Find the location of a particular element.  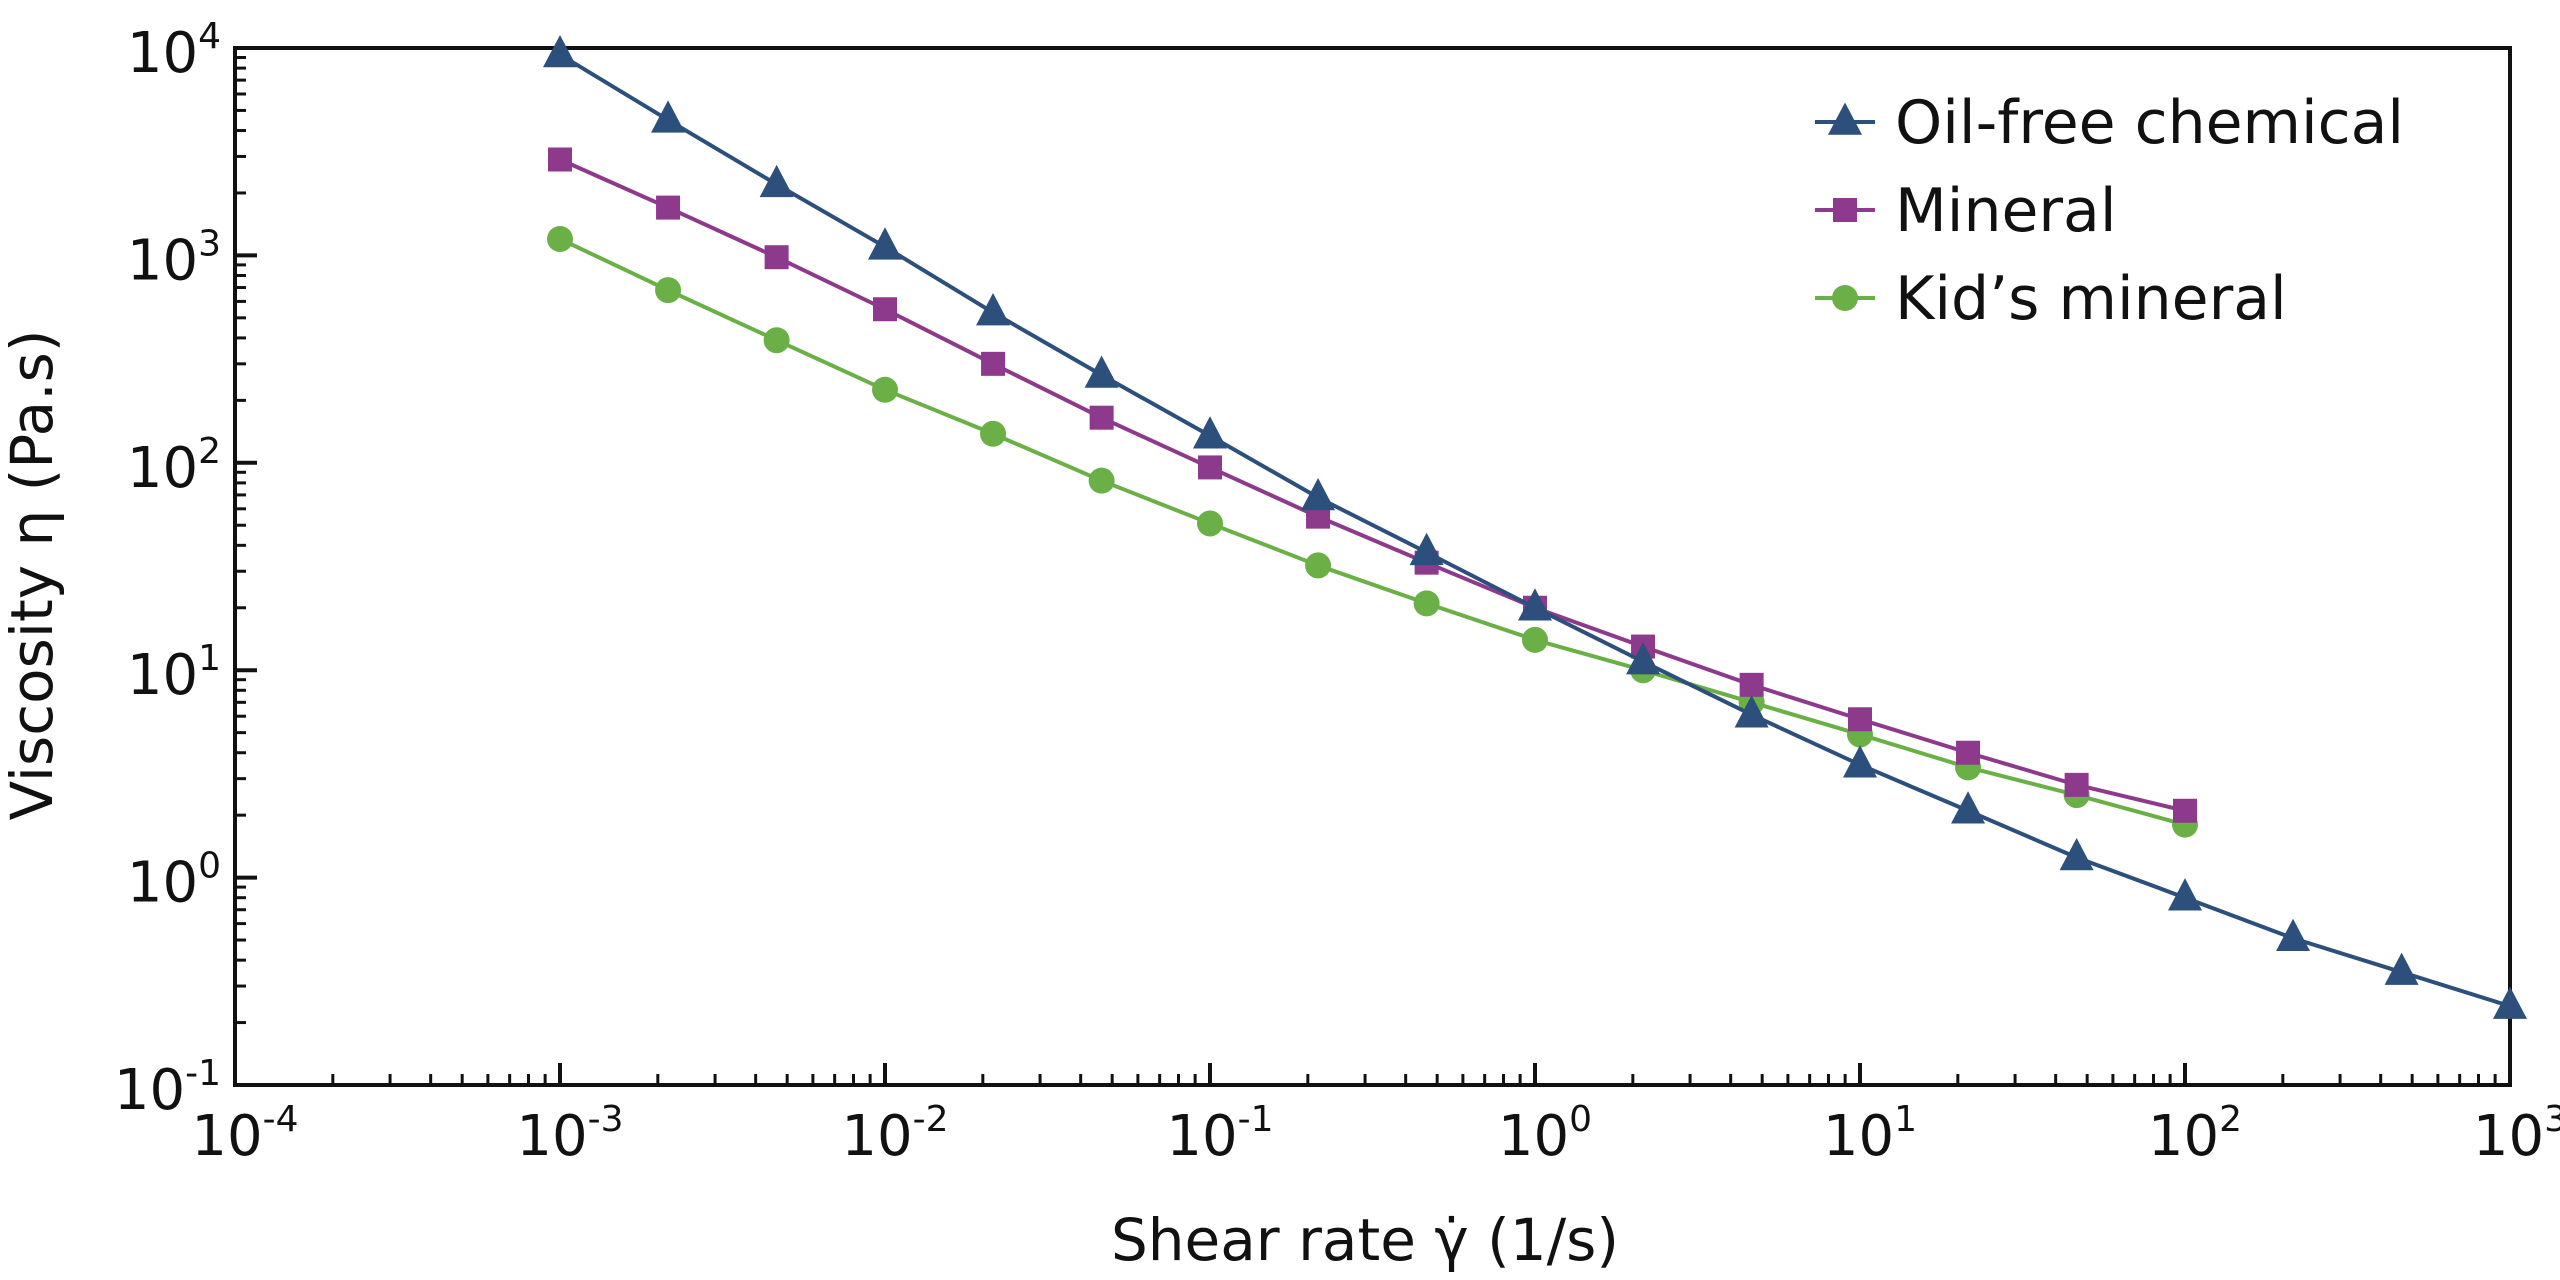

legend-label: Mineral is located at coordinates (2005, 211).